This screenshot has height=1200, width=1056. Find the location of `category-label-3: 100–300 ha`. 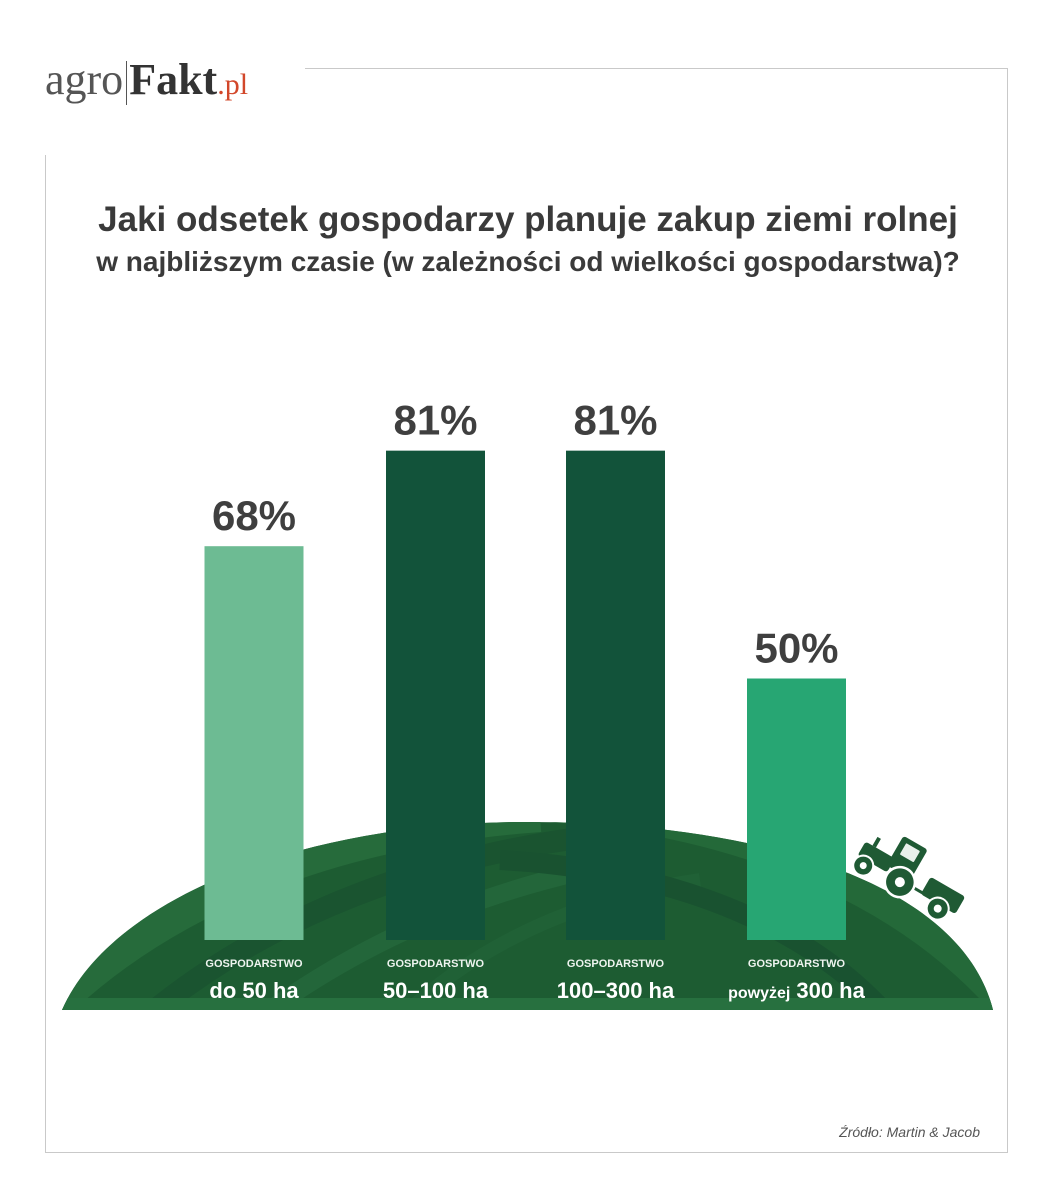

category-label-3: 100–300 ha is located at coordinates (616, 990).